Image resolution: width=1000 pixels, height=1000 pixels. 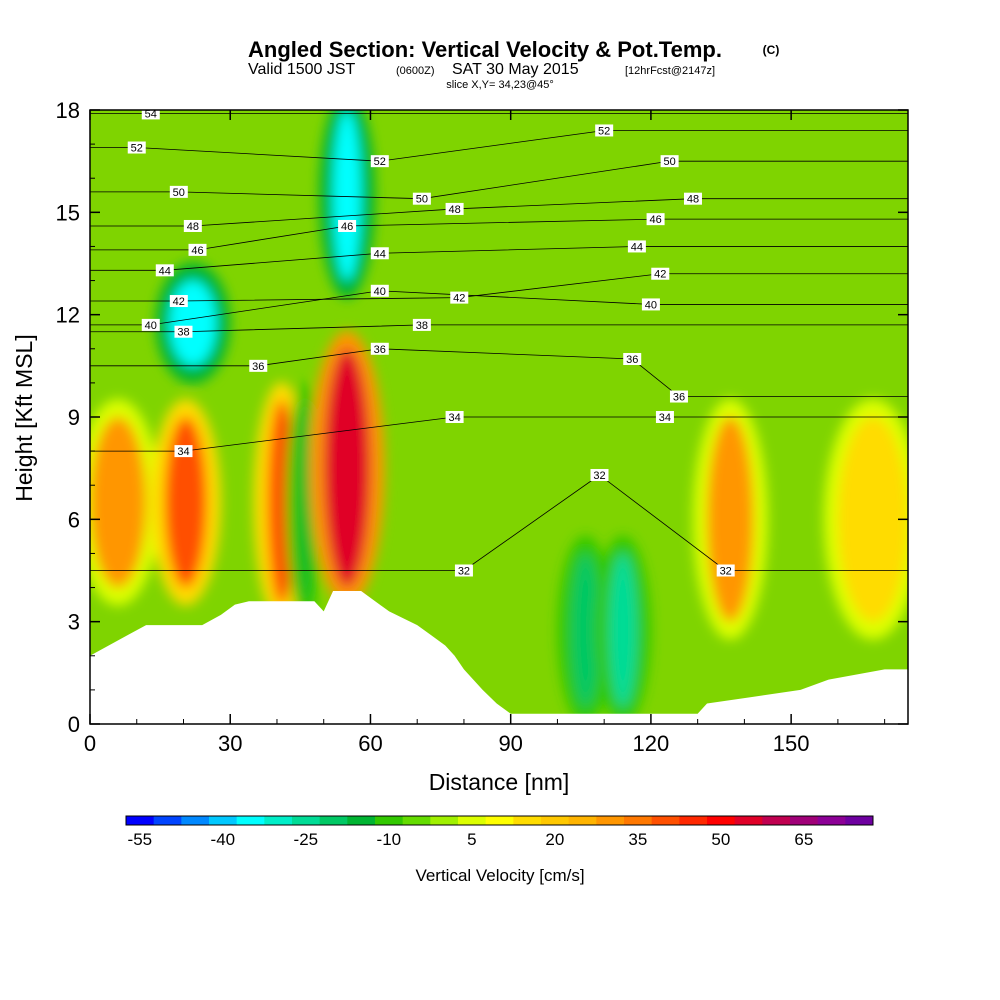 What do you see at coordinates (670, 71) in the screenshot?
I see `forecast-info: [12hrFcst@2147z]` at bounding box center [670, 71].